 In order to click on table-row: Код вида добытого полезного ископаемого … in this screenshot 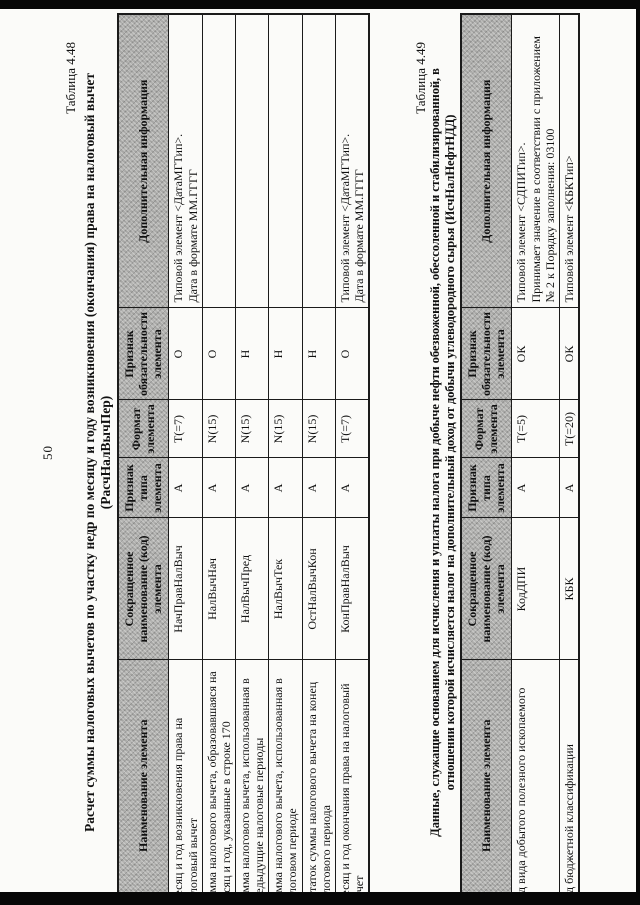, I will do `click(535, 459)`.